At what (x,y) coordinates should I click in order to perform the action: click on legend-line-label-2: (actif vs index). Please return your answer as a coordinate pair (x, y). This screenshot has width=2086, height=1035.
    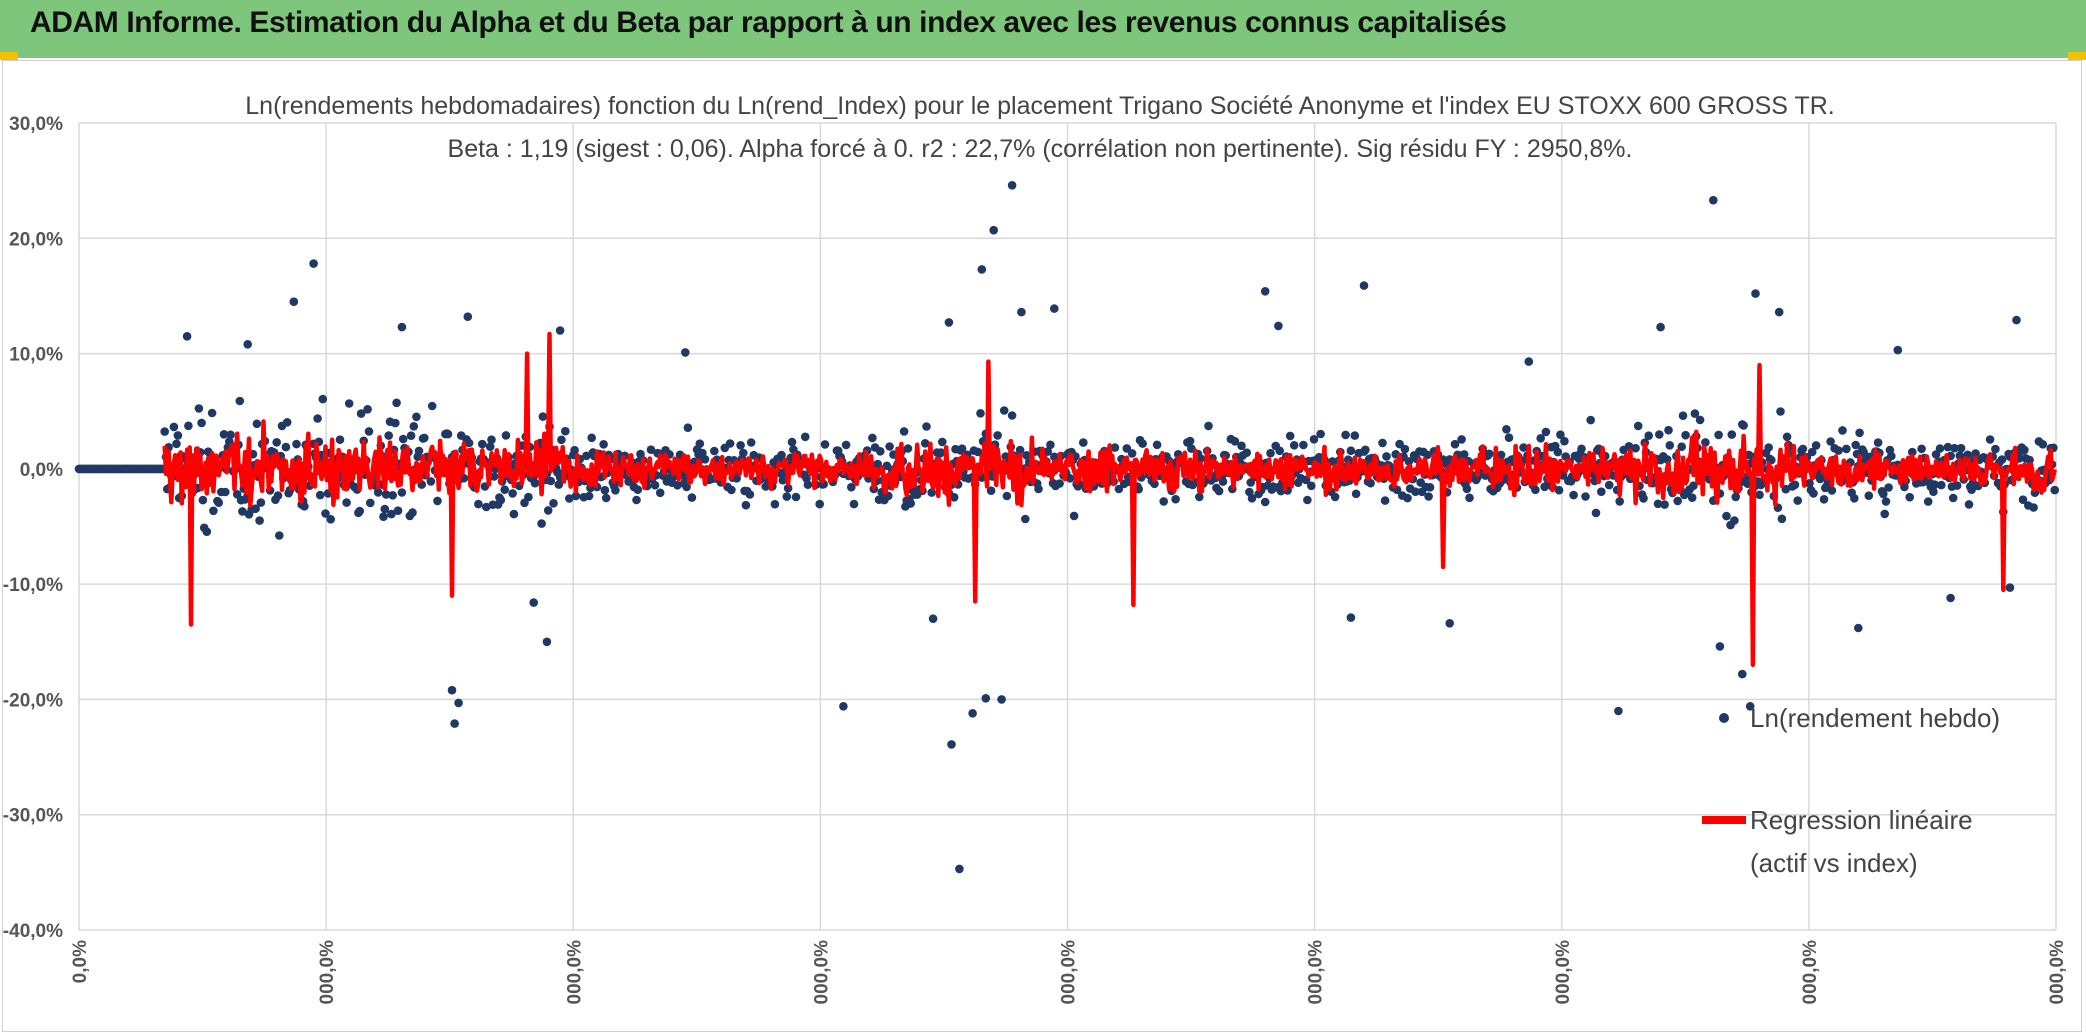
    Looking at the image, I should click on (1834, 863).